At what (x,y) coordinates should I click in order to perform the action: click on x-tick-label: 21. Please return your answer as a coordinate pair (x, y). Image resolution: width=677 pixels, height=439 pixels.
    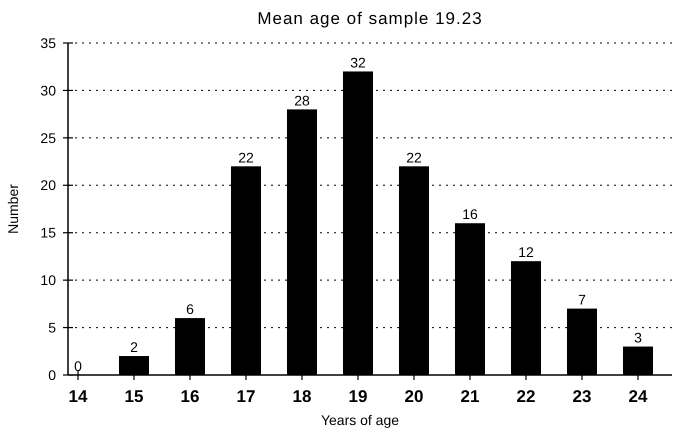
    Looking at the image, I should click on (470, 396).